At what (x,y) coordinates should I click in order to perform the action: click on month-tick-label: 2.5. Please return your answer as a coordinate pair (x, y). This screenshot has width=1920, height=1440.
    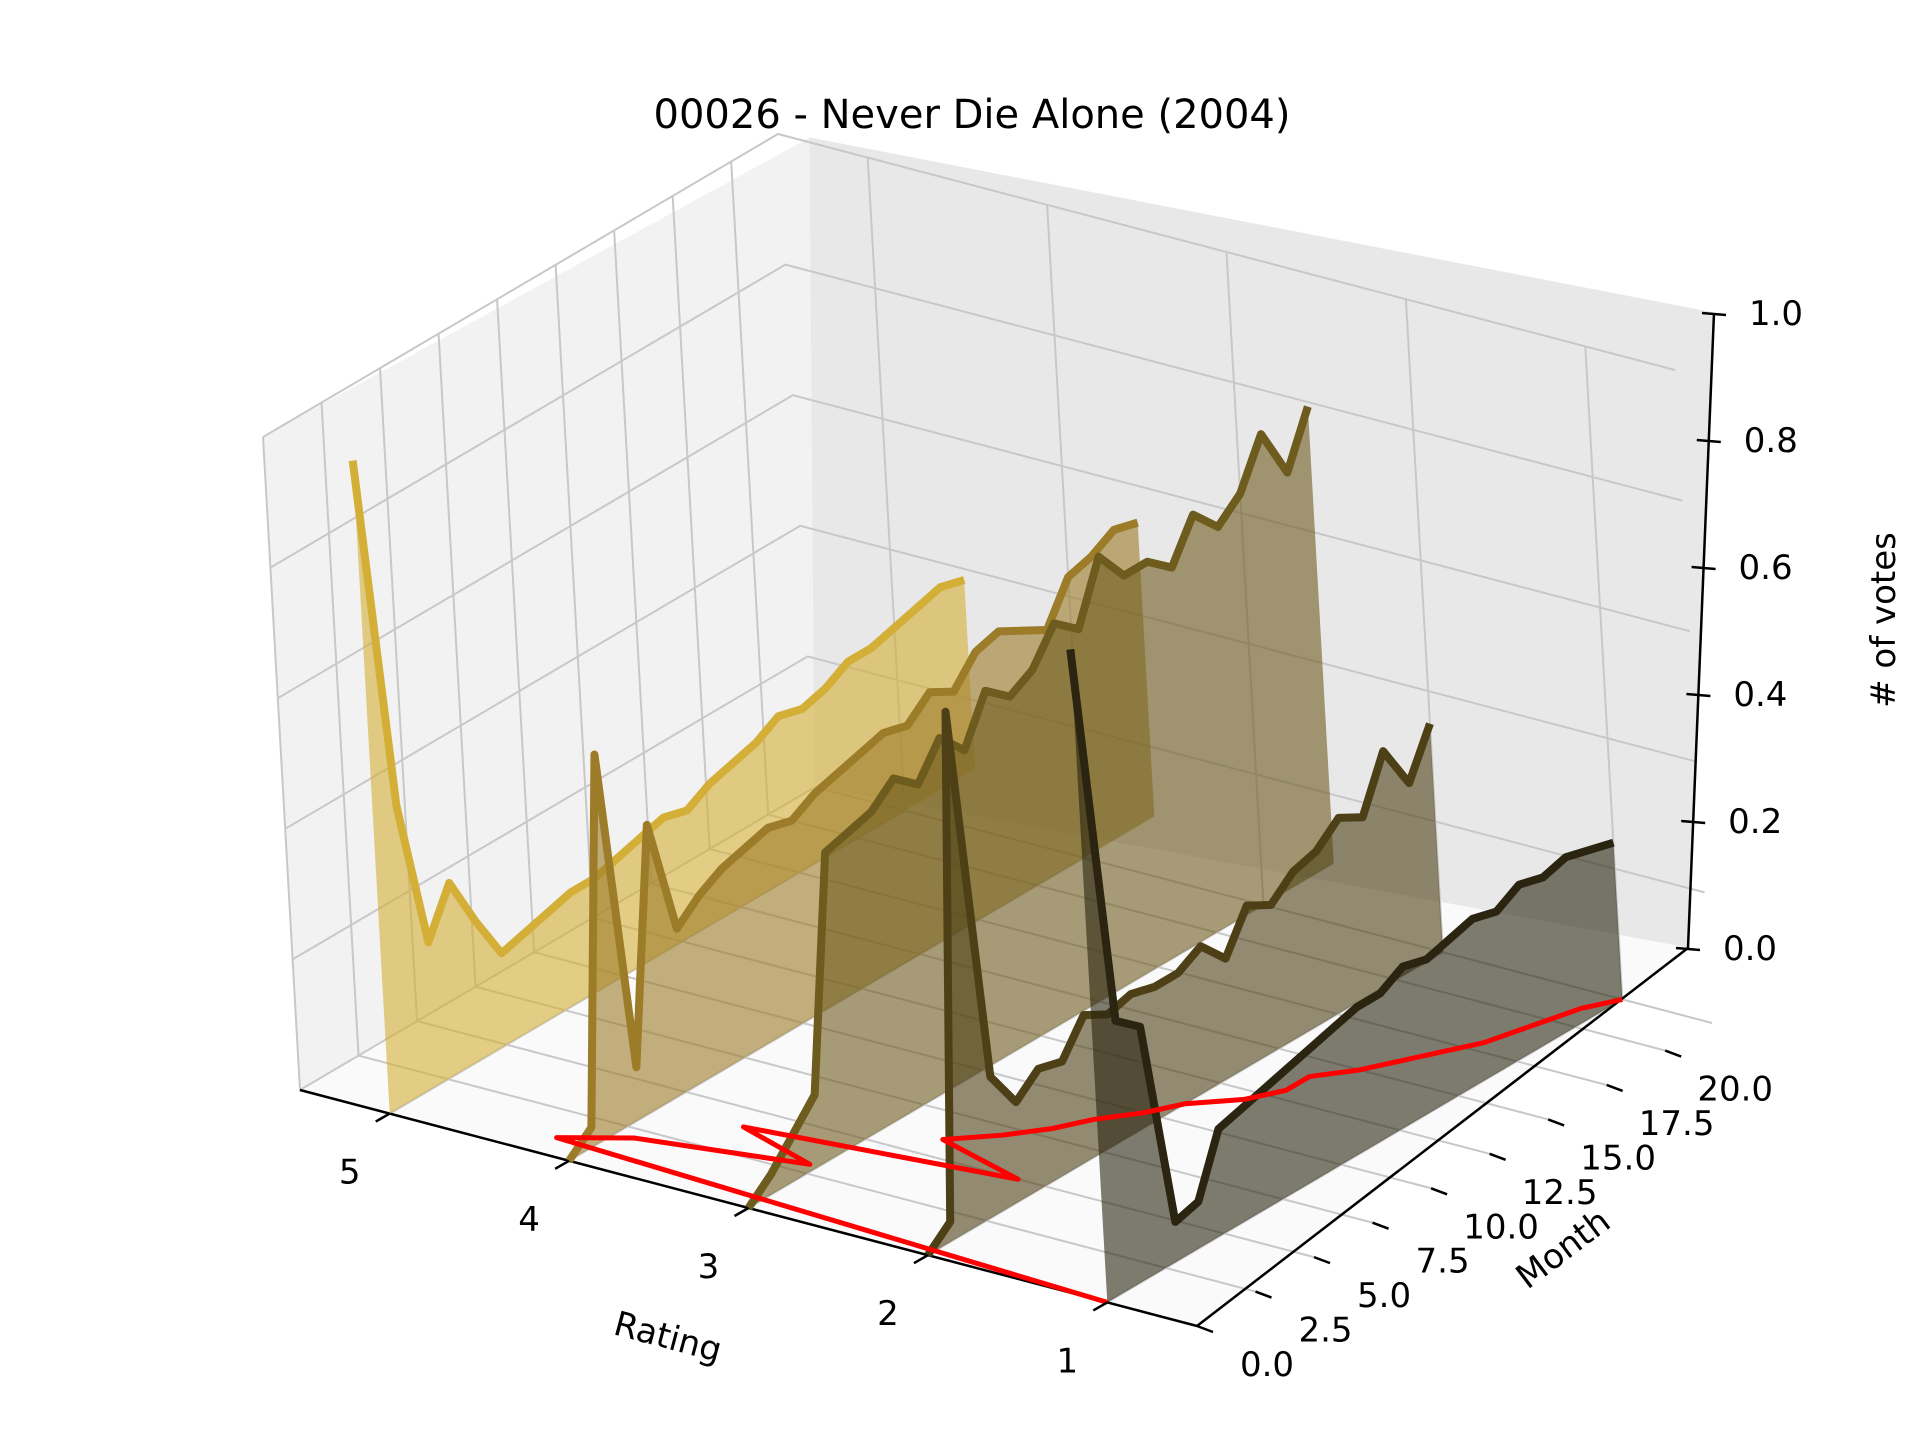
    Looking at the image, I should click on (1325, 1331).